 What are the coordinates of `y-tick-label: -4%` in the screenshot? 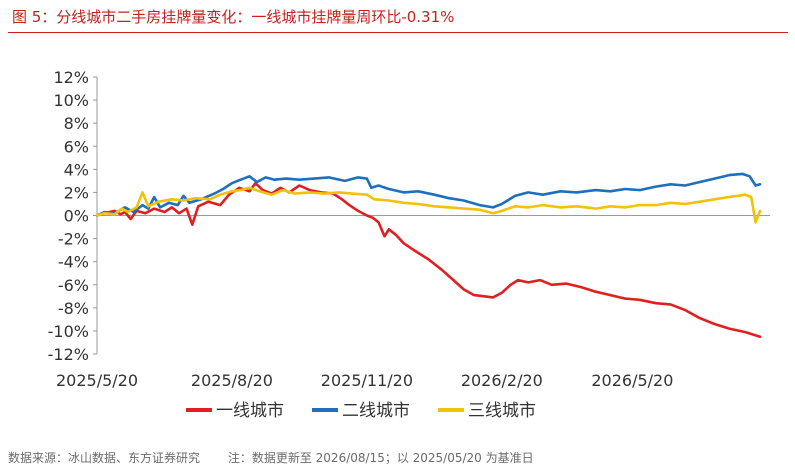 It's located at (73, 262).